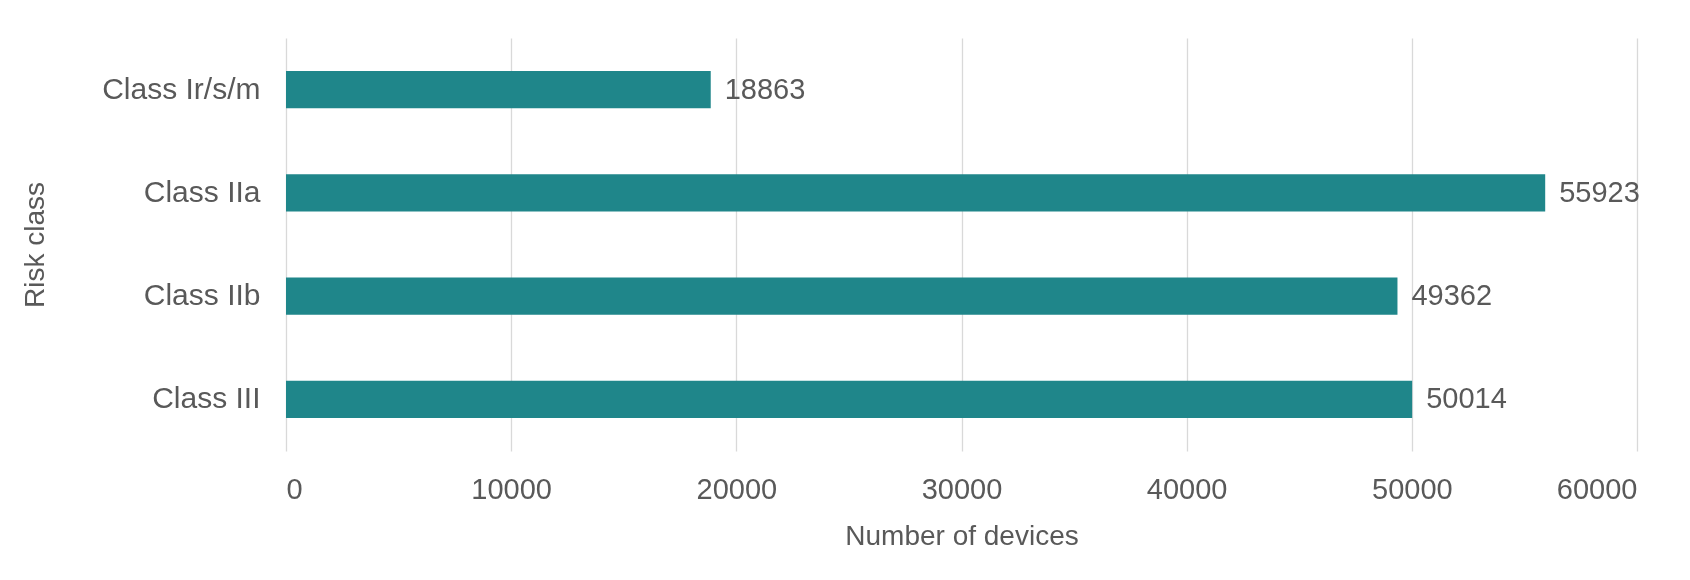  What do you see at coordinates (35, 245) in the screenshot?
I see `y-axis-title: Risk class` at bounding box center [35, 245].